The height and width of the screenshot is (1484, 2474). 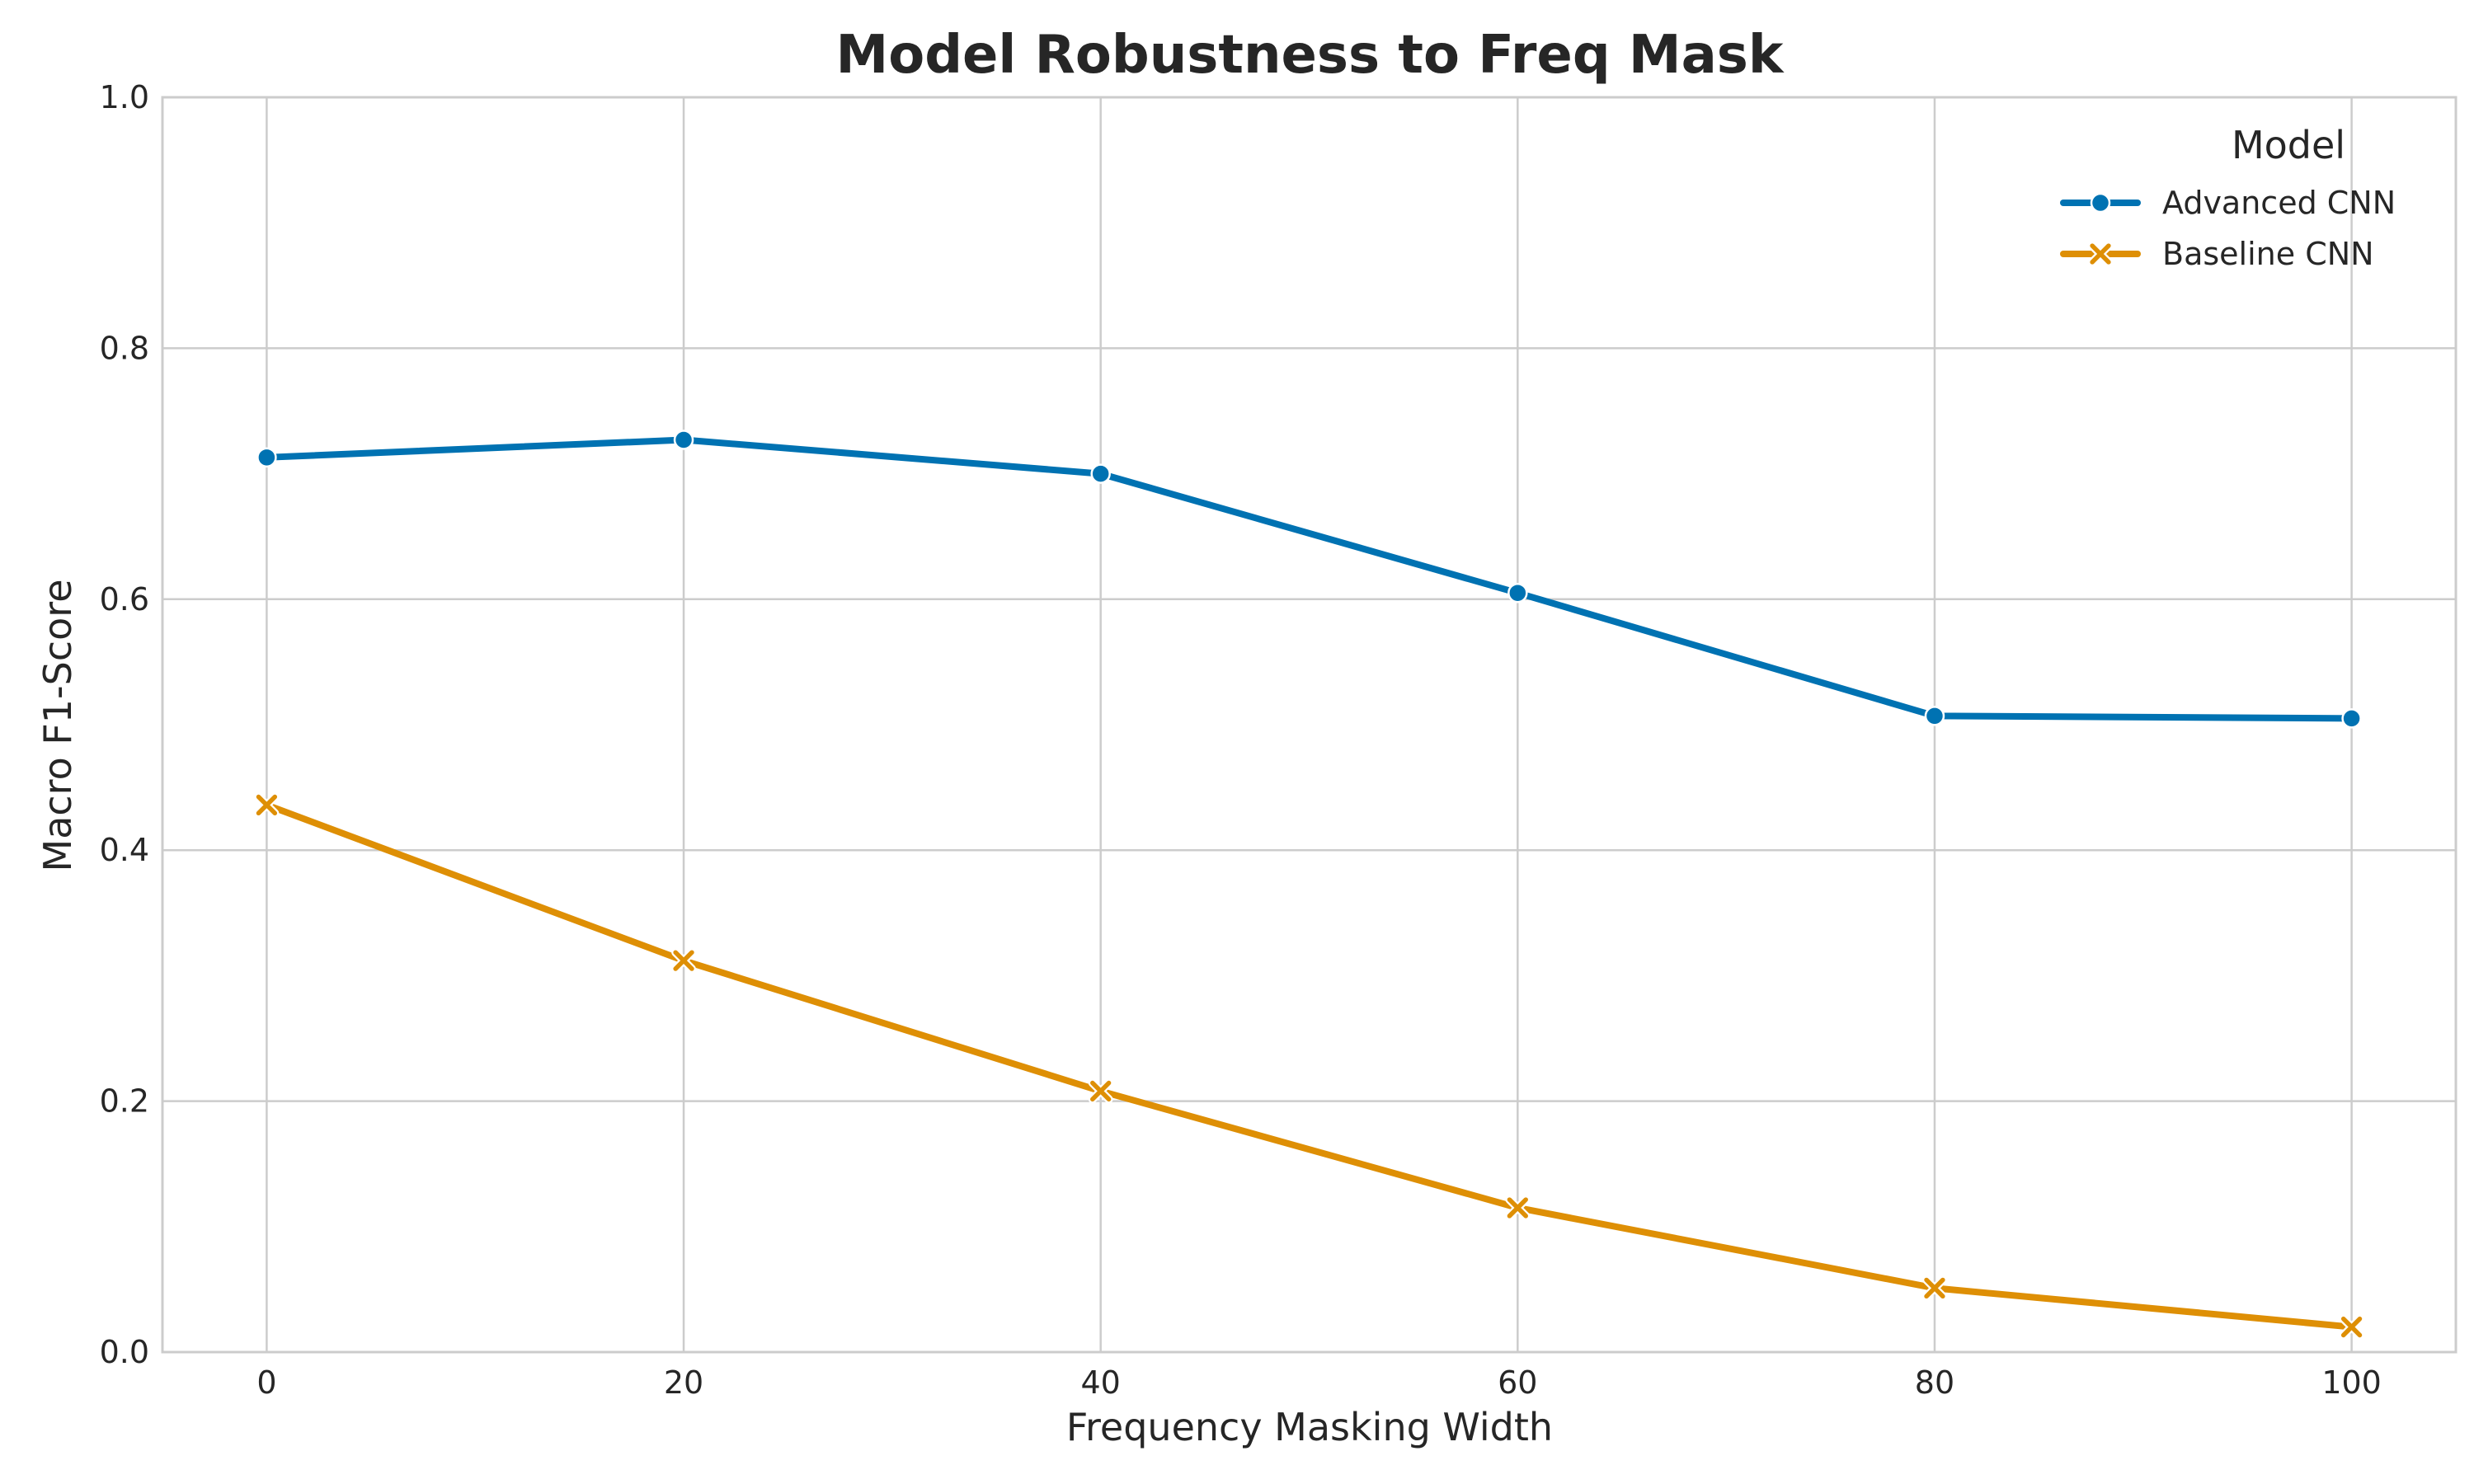 I want to click on x-tick-label: 40, so click(x=1101, y=1382).